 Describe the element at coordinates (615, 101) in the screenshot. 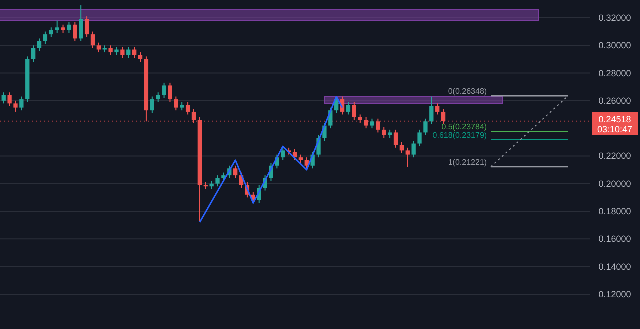

I see `y-tick-label: 0.26000` at that location.